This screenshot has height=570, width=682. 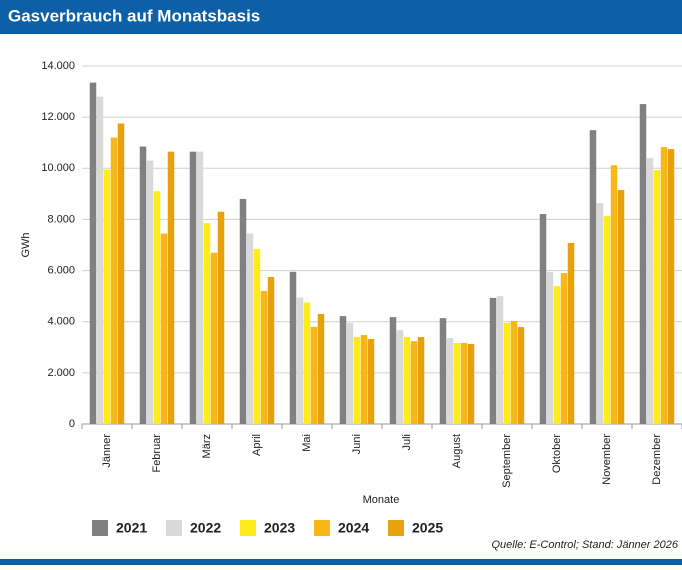 What do you see at coordinates (457, 451) in the screenshot?
I see `x-tick-label: August` at bounding box center [457, 451].